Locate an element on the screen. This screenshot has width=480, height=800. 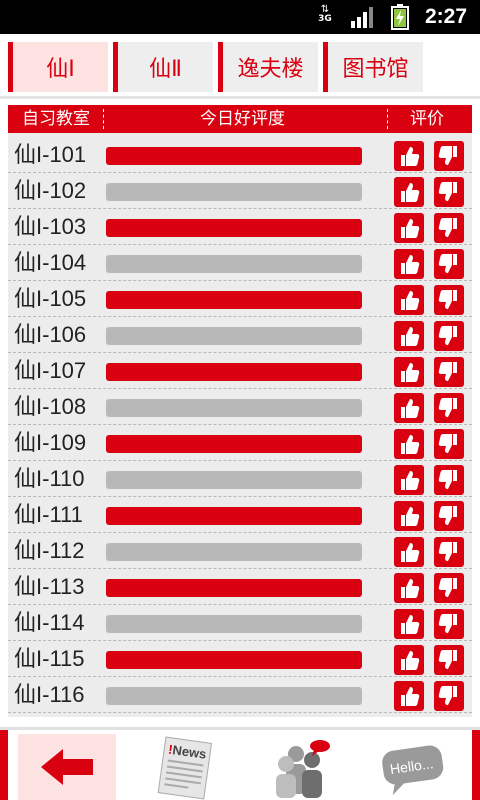
tab-label: 仙Ⅱ is located at coordinates (165, 69).